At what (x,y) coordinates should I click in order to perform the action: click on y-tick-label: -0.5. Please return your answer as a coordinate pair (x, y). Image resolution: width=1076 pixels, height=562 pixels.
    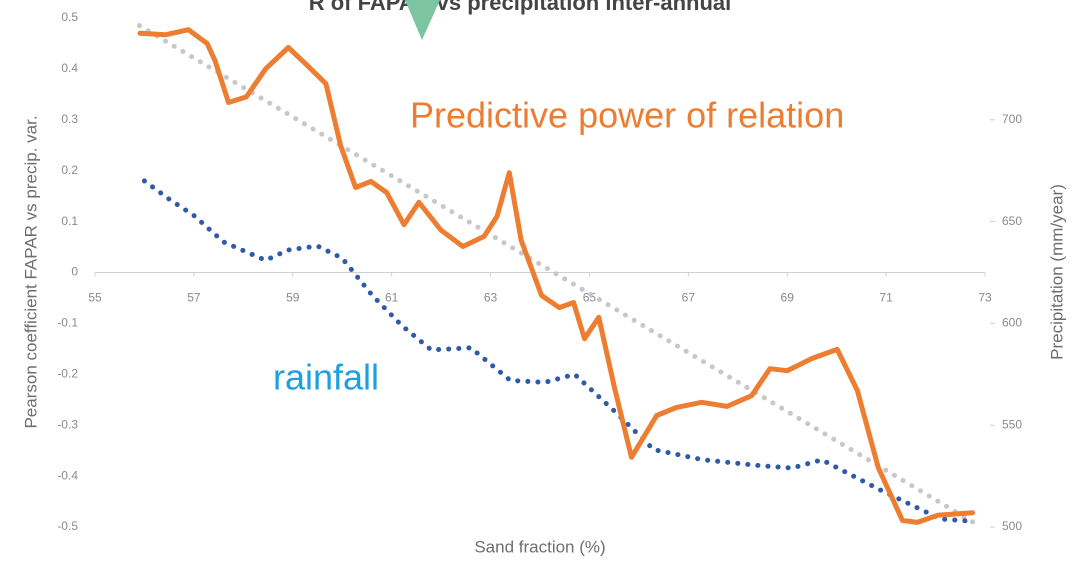
    Looking at the image, I should click on (67, 526).